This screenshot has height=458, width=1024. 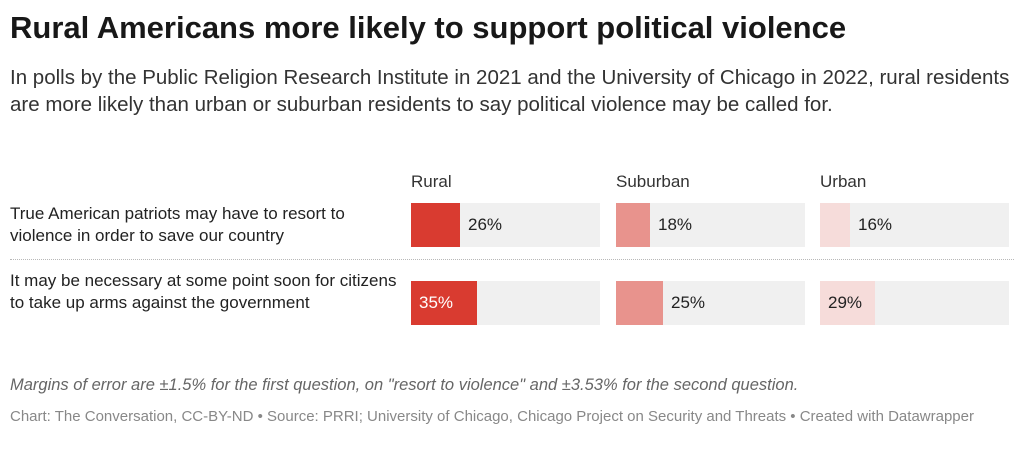 What do you see at coordinates (431, 181) in the screenshot?
I see `column-header-rural: Rural` at bounding box center [431, 181].